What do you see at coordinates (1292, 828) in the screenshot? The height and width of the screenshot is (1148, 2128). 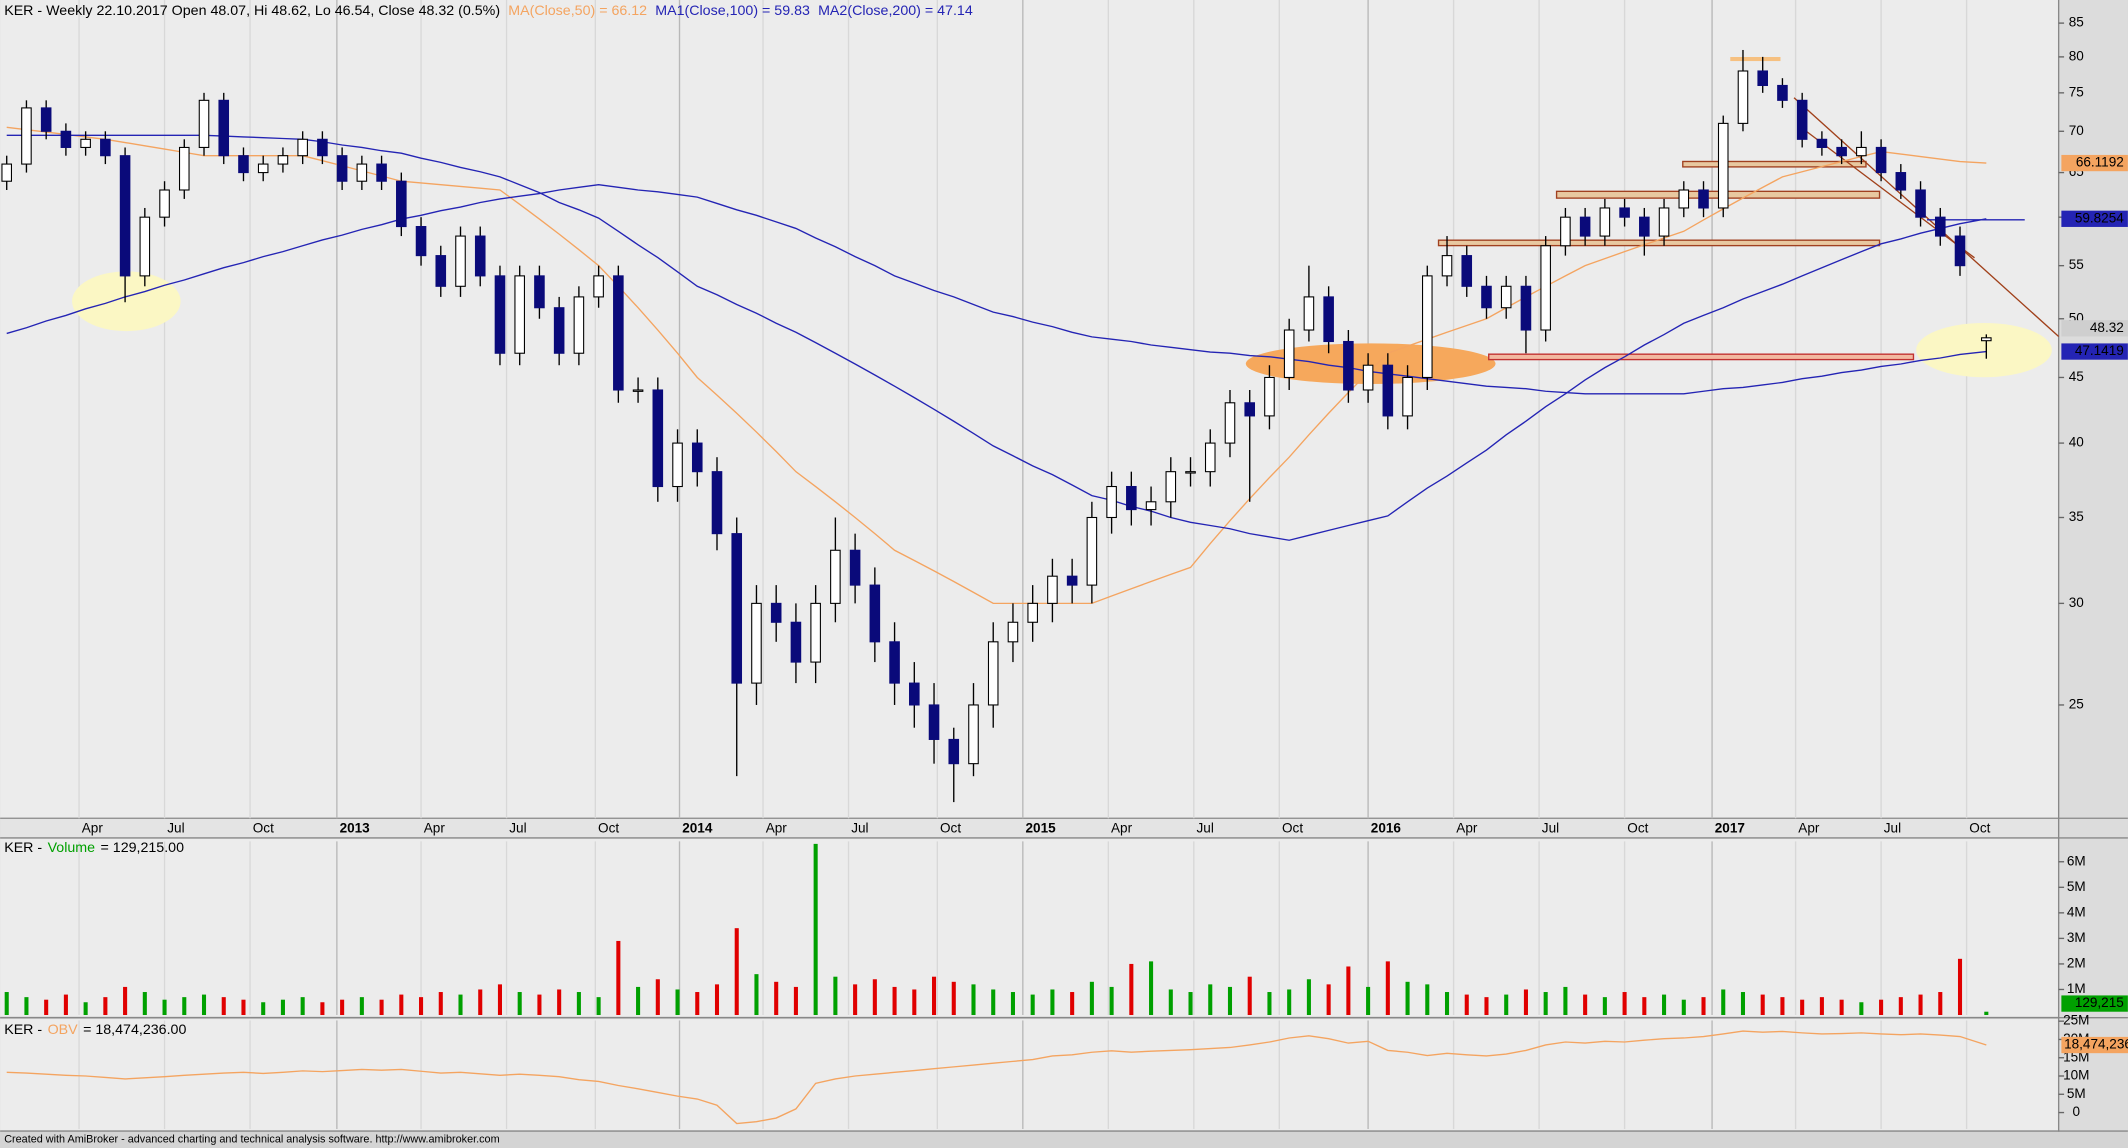 I see `x-tick-label: Oct` at bounding box center [1292, 828].